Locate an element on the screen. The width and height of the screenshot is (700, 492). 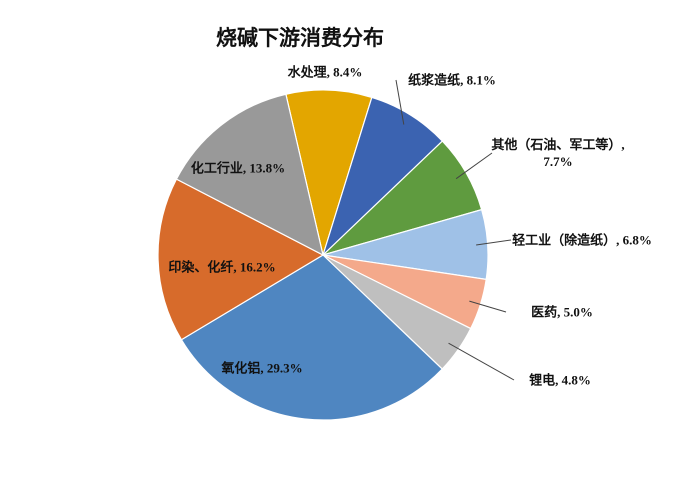
data-label: 轻工业（除造纸）, 6.8% is located at coordinates (582, 240).